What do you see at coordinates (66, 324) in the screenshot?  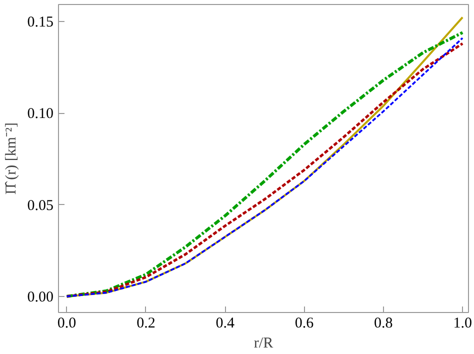 I see `x-tick-label: 0.0` at bounding box center [66, 324].